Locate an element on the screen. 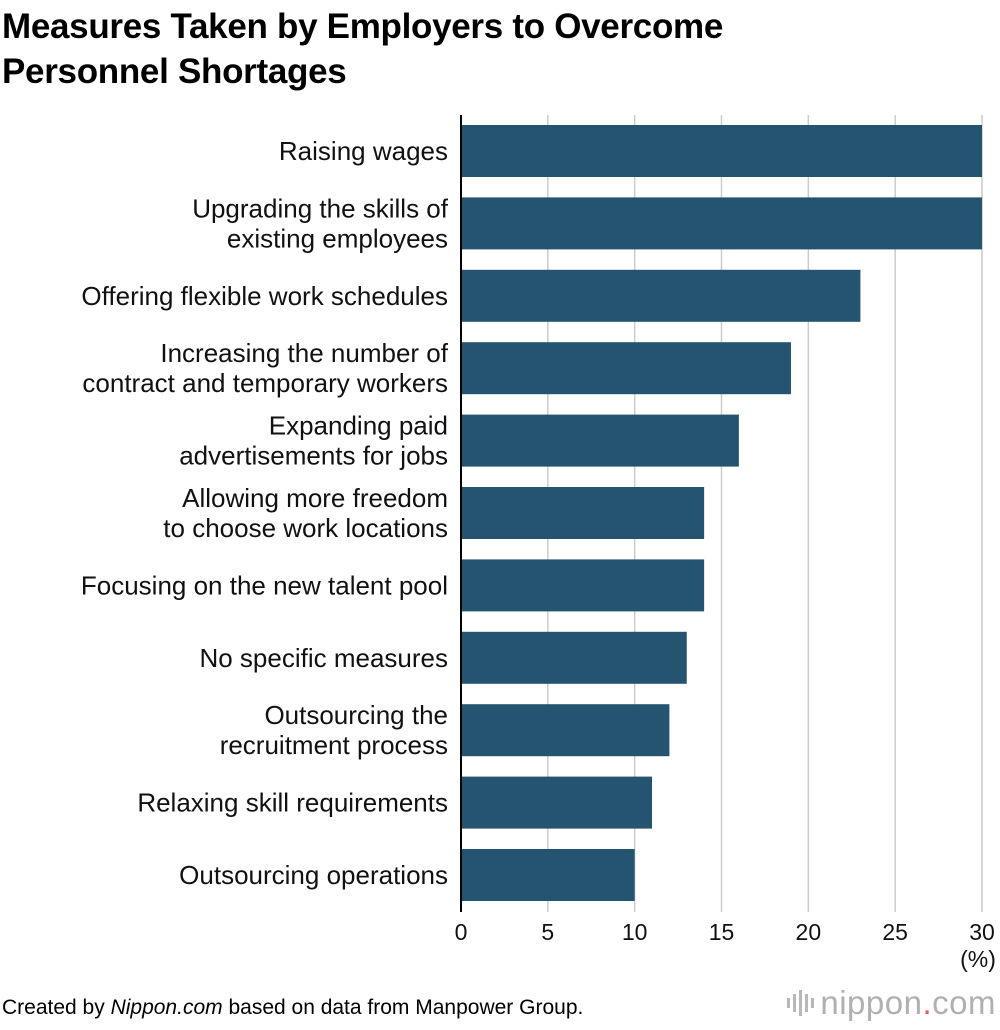  x-tick-label: 15 is located at coordinates (722, 932).